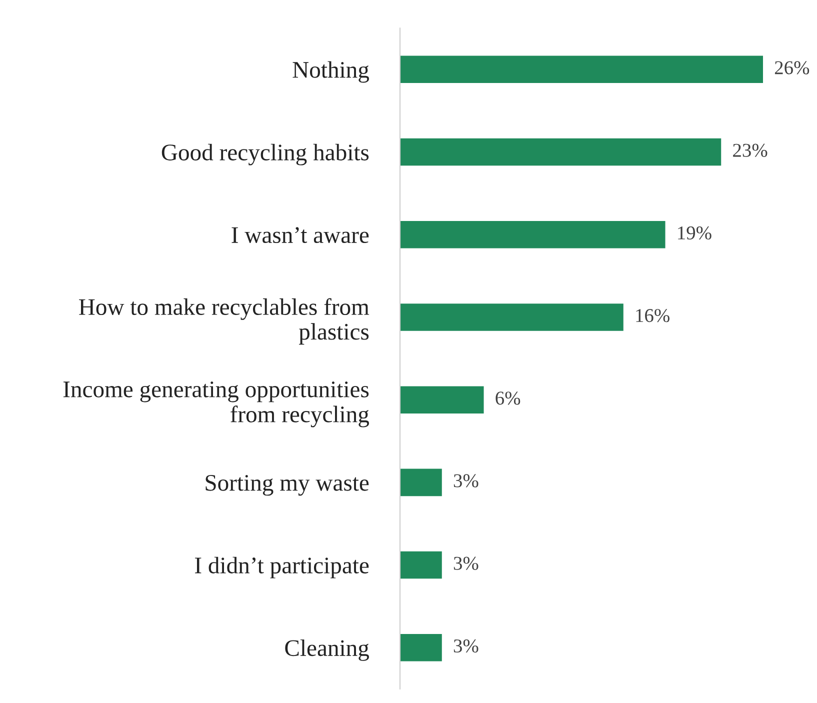 This screenshot has height=703, width=817. What do you see at coordinates (282, 567) in the screenshot?
I see `y-tick-label: I didn’t participate` at bounding box center [282, 567].